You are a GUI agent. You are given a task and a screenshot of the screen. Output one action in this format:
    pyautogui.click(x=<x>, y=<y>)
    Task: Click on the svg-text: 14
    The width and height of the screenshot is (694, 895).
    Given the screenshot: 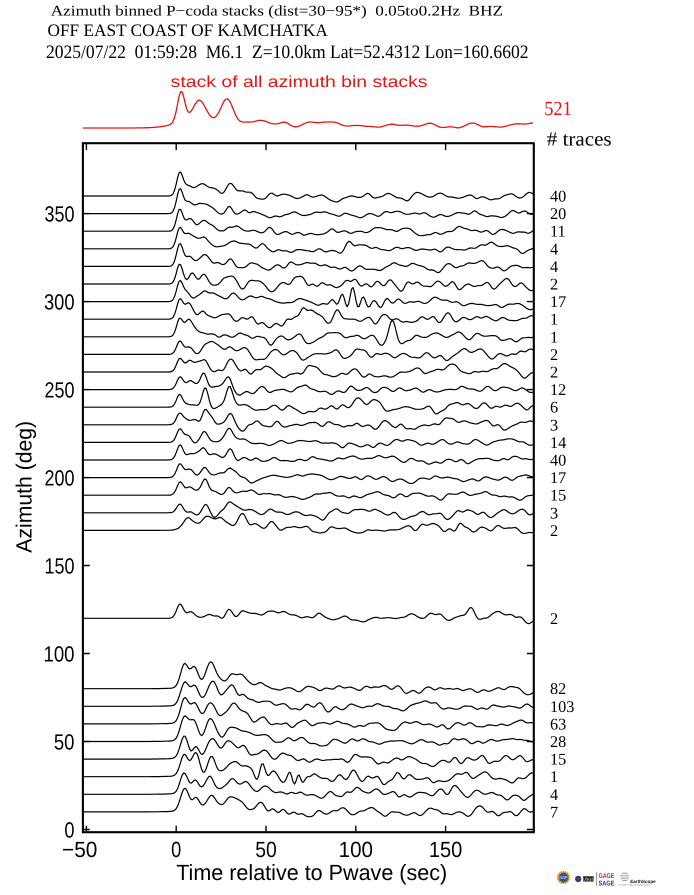 What is the action you would take?
    pyautogui.click(x=558, y=442)
    